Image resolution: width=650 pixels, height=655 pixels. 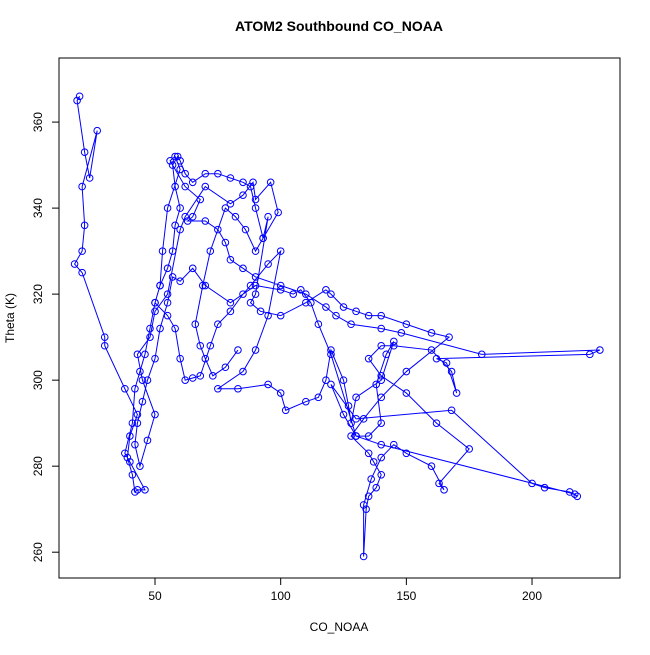 I want to click on y-tick-label: 340, so click(x=38, y=208).